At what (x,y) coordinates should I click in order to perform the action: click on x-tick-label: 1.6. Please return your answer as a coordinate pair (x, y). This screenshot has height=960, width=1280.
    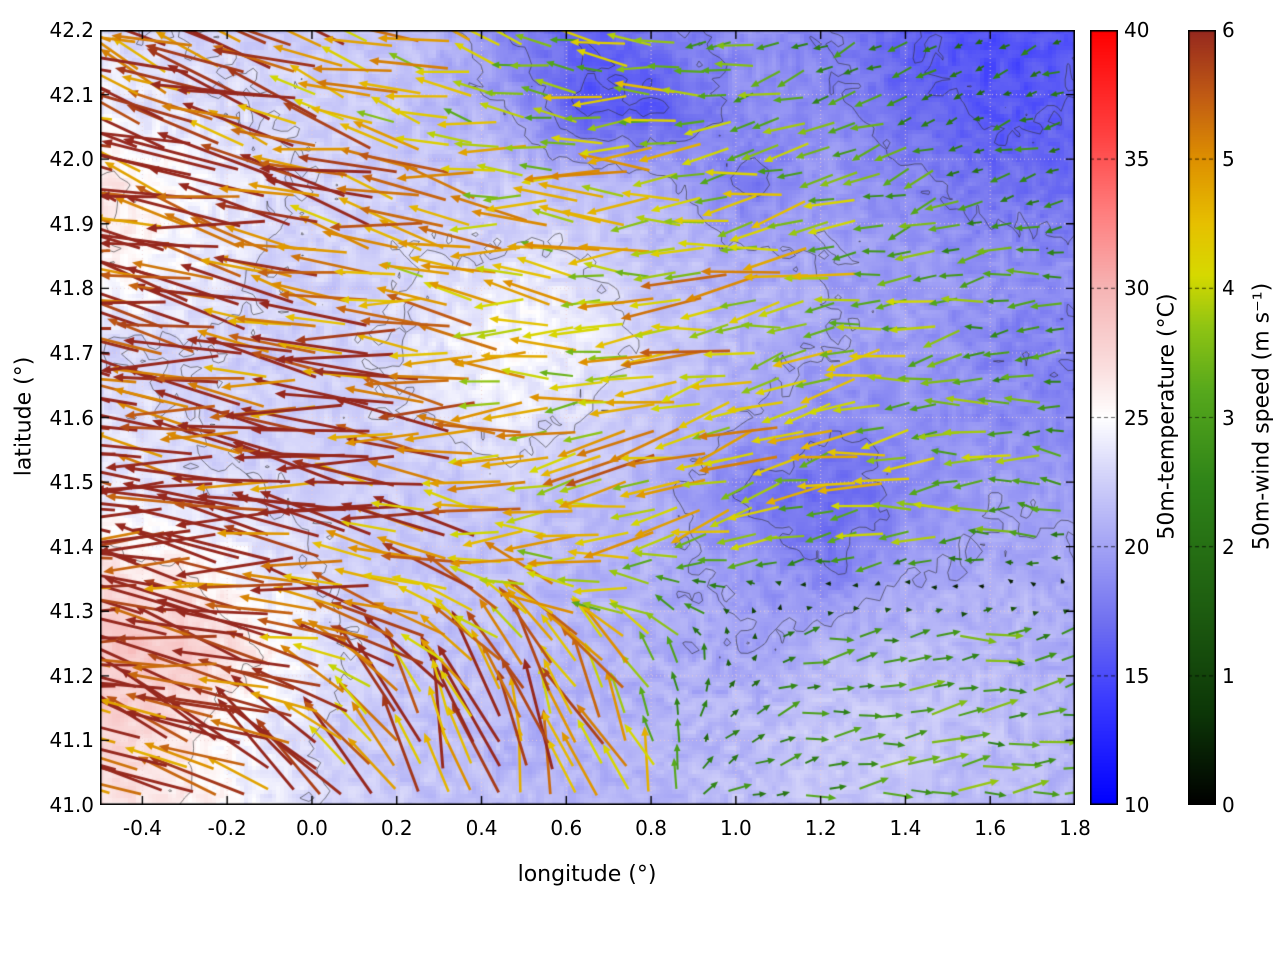
    Looking at the image, I should click on (990, 828).